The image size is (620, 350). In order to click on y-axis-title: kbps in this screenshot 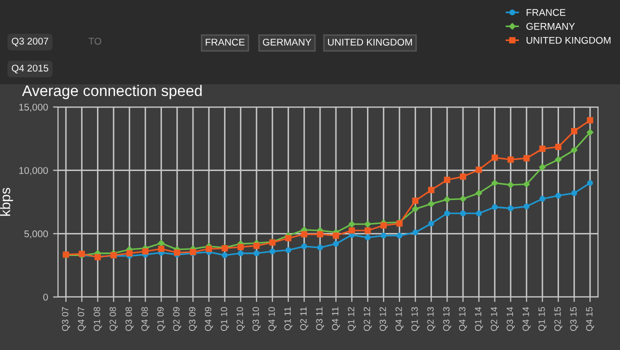, I will do `click(6, 202)`.